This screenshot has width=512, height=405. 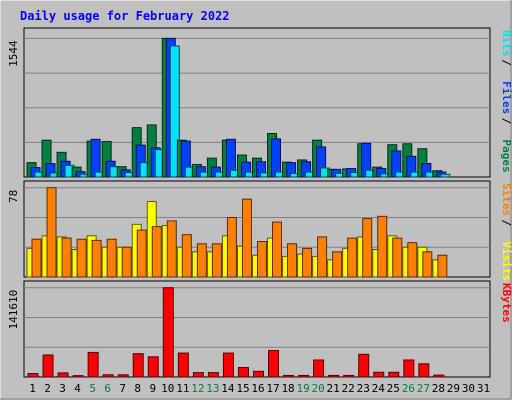 I want to click on x-tick-label-day-31: 31, so click(x=483, y=388).